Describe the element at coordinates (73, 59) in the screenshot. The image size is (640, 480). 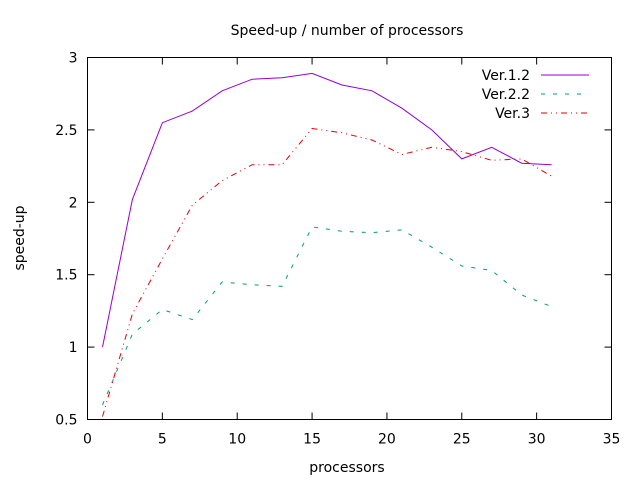
I see `y-tick-label: 3` at that location.